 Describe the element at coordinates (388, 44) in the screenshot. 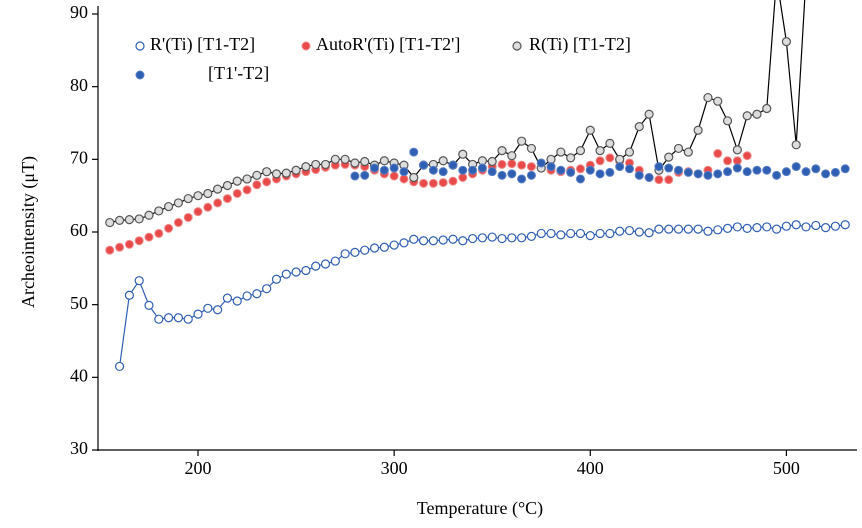

I see `legend-label: AutoR'(Ti) [T1-T2']` at that location.